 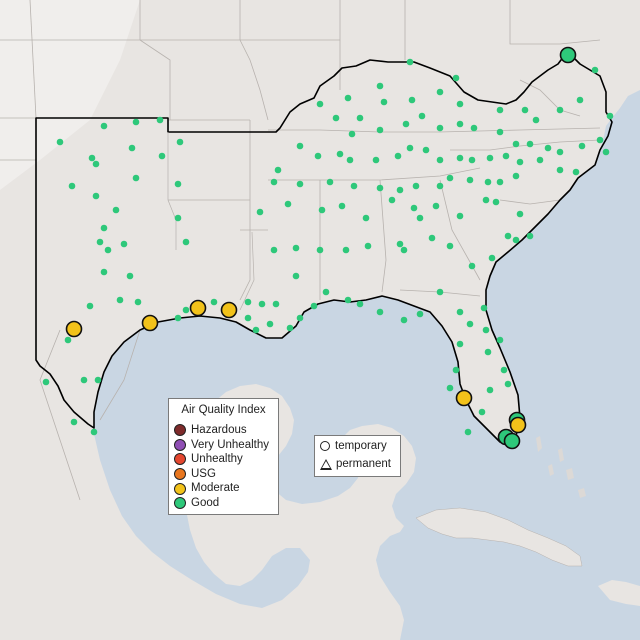 I want to click on legend-item-label: Very Unhealthy, so click(x=230, y=444).